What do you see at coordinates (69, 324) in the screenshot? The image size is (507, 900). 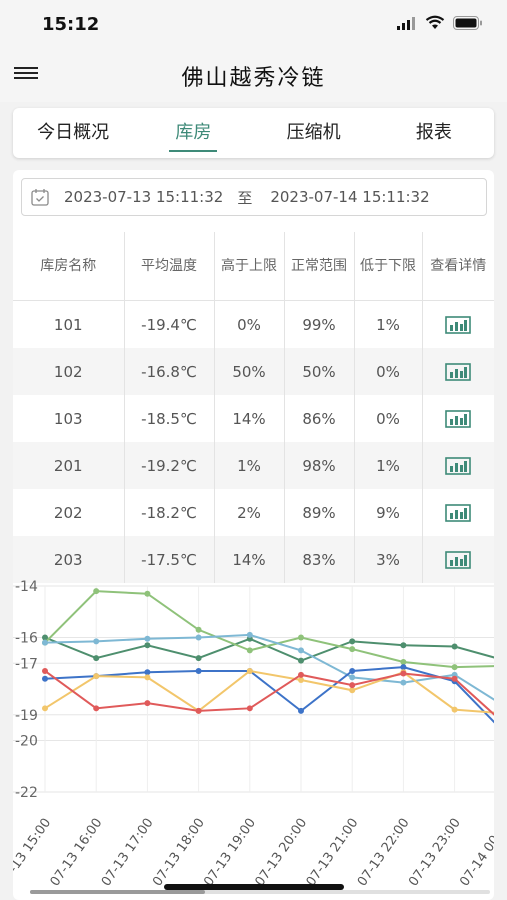 I see `cell-name: 101` at bounding box center [69, 324].